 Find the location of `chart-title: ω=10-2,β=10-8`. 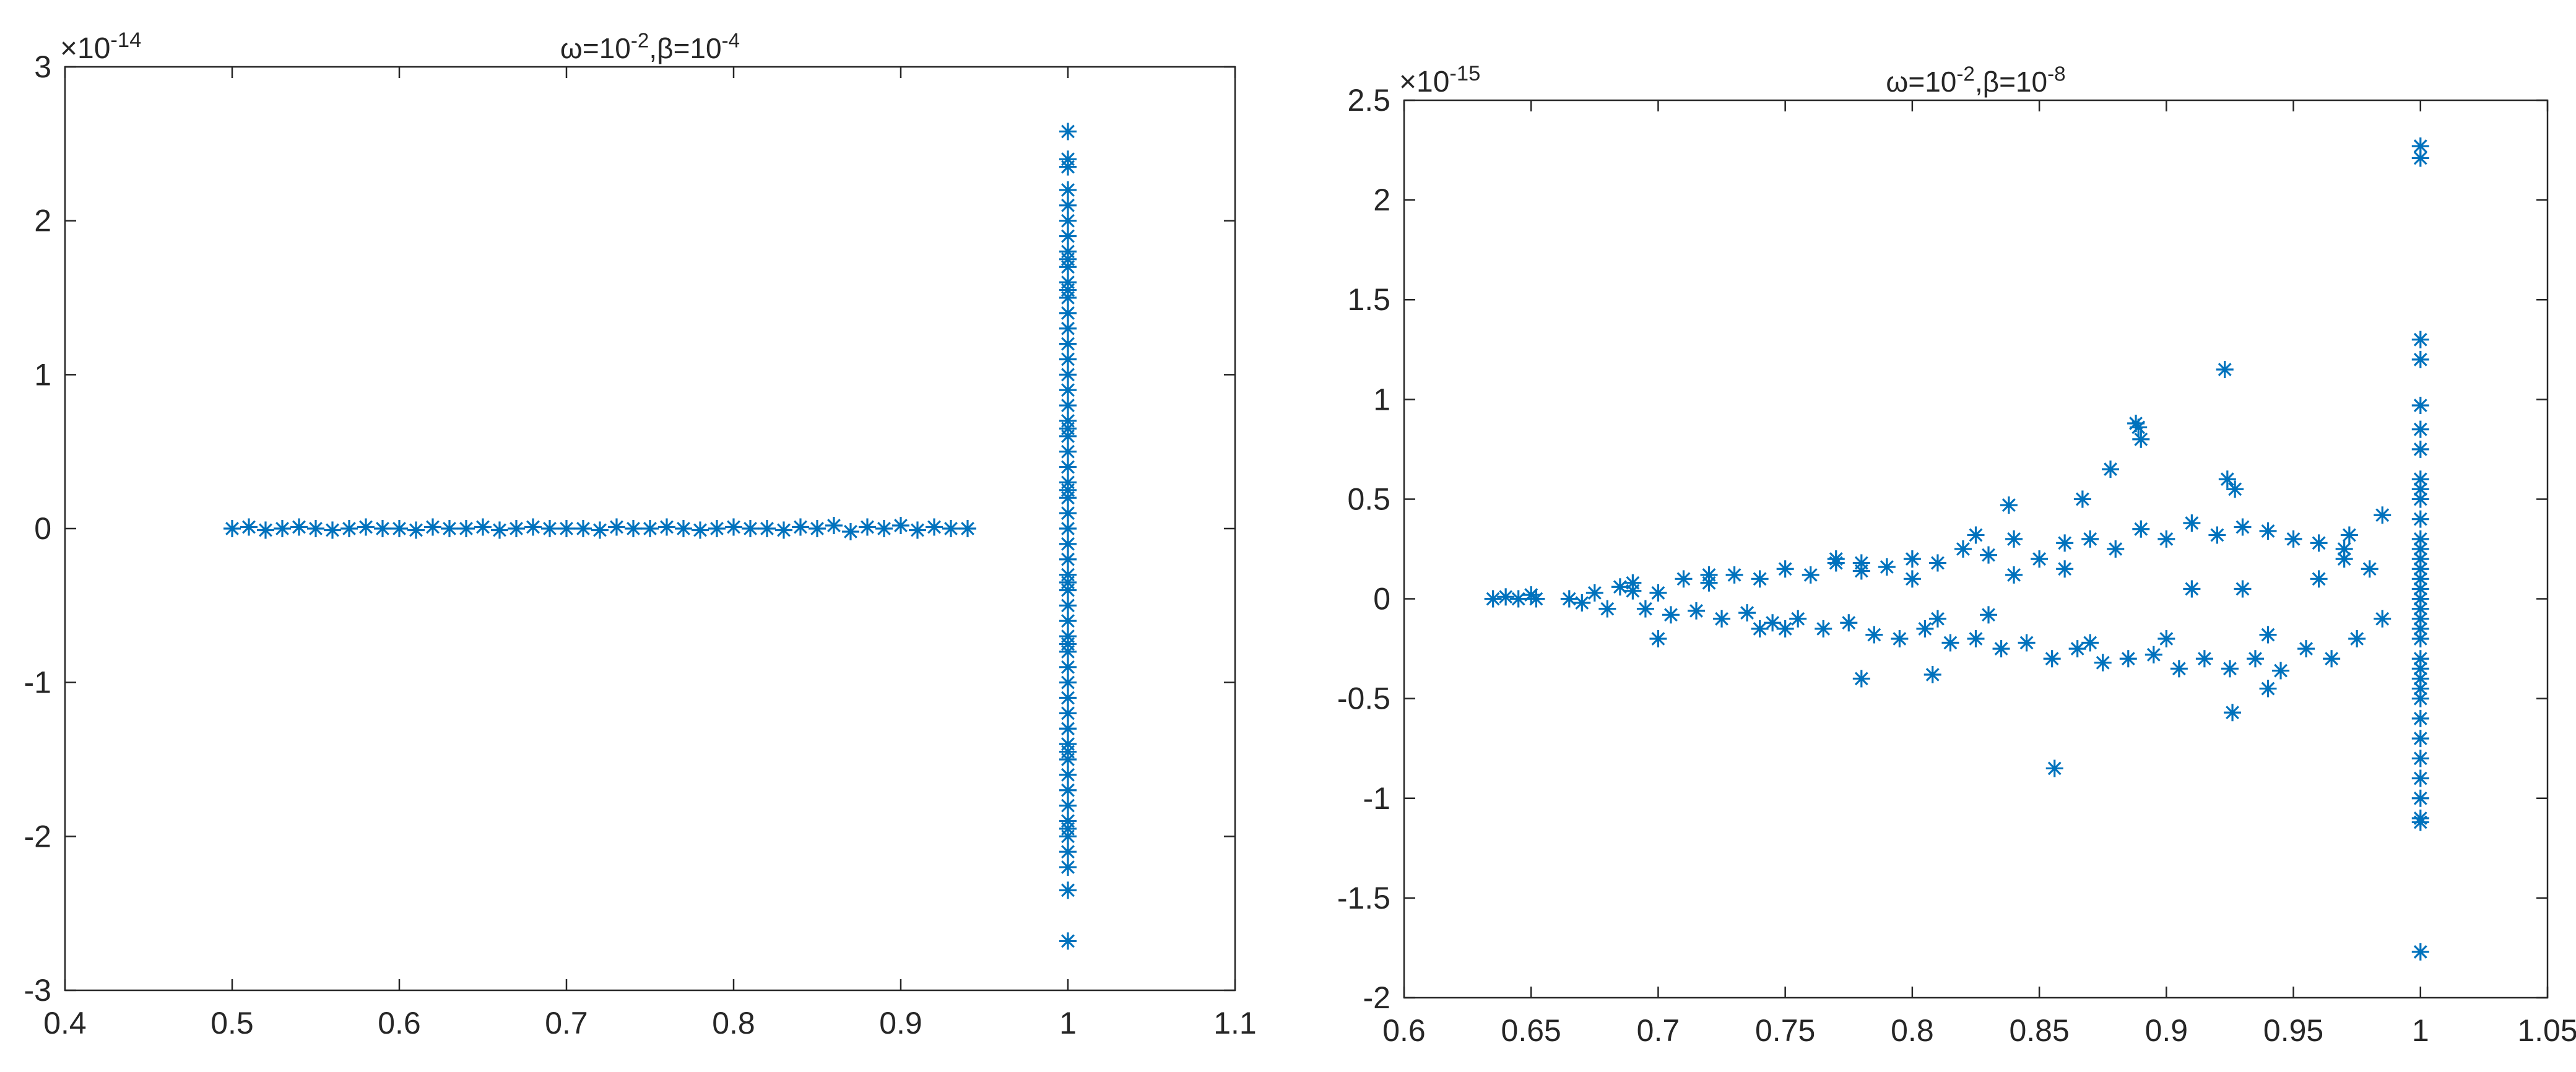

chart-title: ω=10-2,β=10-8 is located at coordinates (1975, 81).